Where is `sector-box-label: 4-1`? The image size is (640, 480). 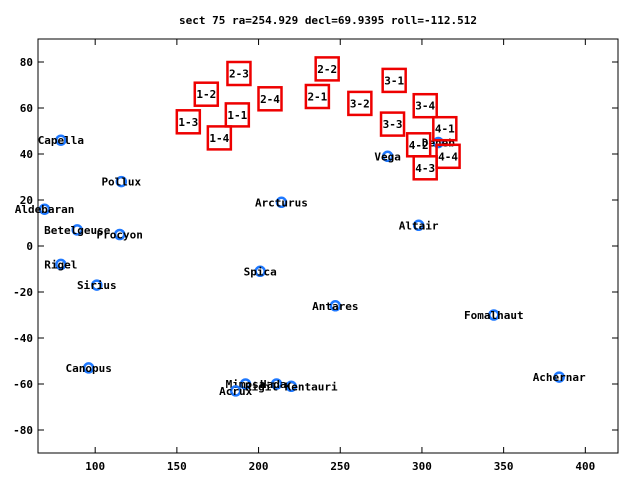 sector-box-label: 4-1 is located at coordinates (445, 129).